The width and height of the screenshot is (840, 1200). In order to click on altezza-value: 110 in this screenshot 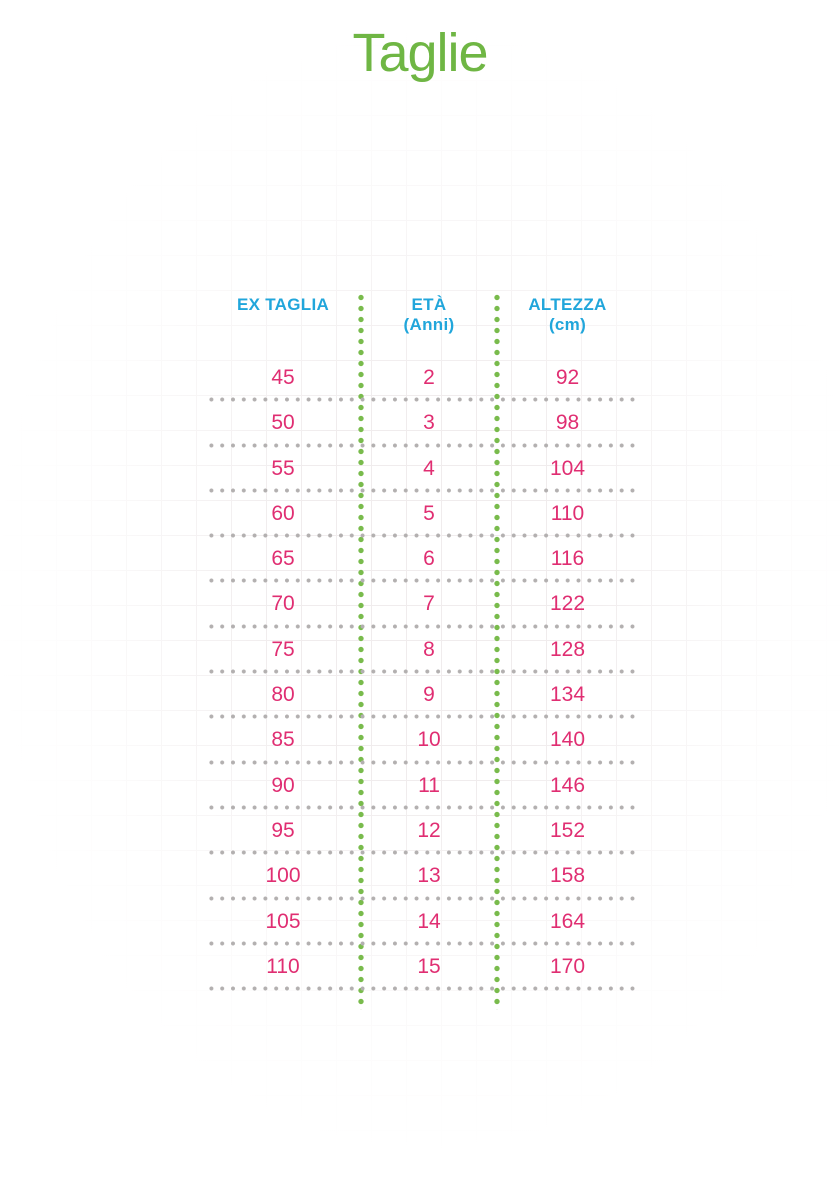, I will do `click(567, 513)`.